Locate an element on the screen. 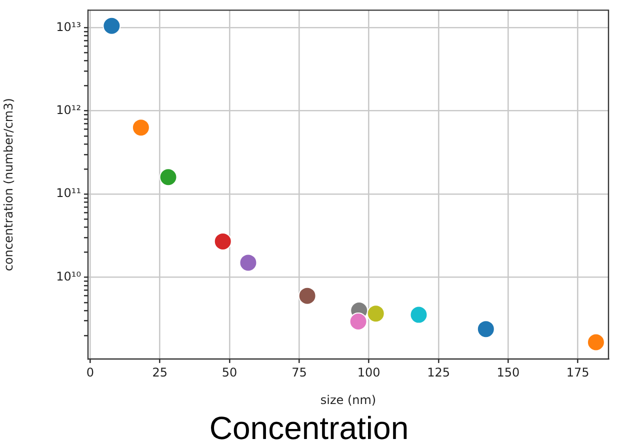 The height and width of the screenshot is (447, 618). x-tick-label: 175 is located at coordinates (578, 372).